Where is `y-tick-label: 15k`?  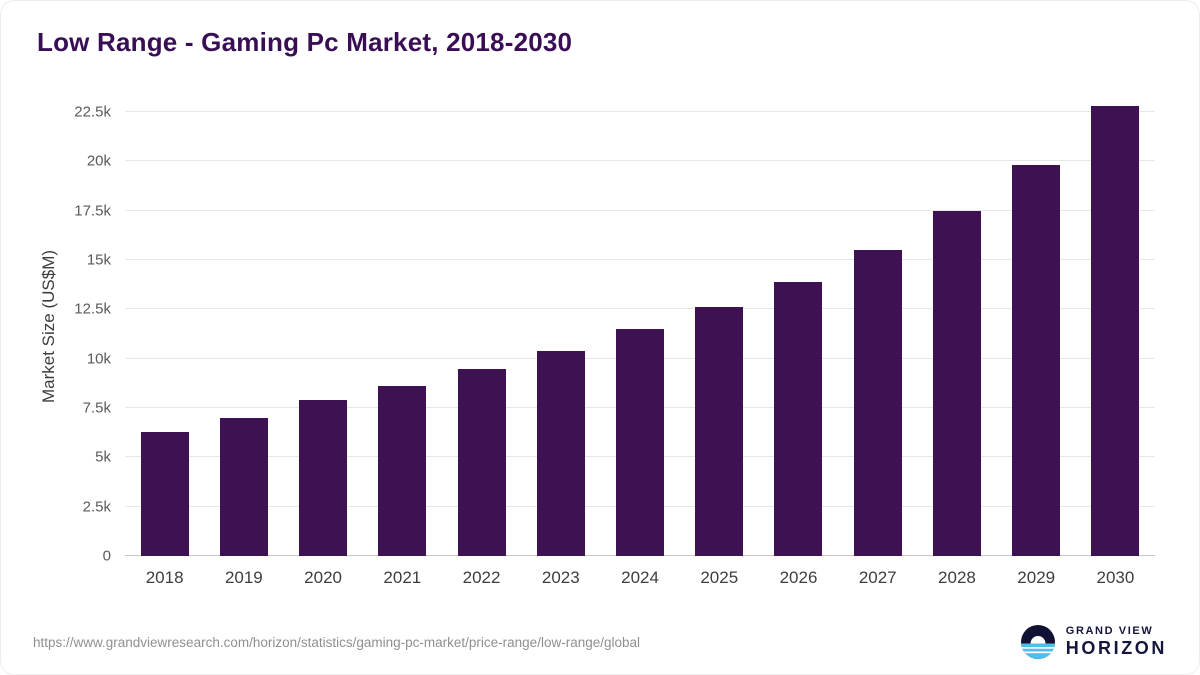
y-tick-label: 15k is located at coordinates (98, 260).